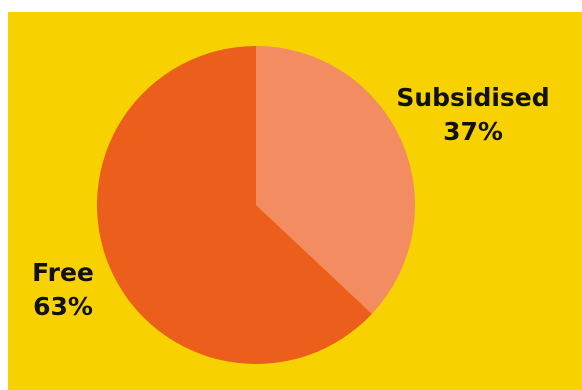  I want to click on slice-label-subsidised-name: Subsidised, so click(472, 97).